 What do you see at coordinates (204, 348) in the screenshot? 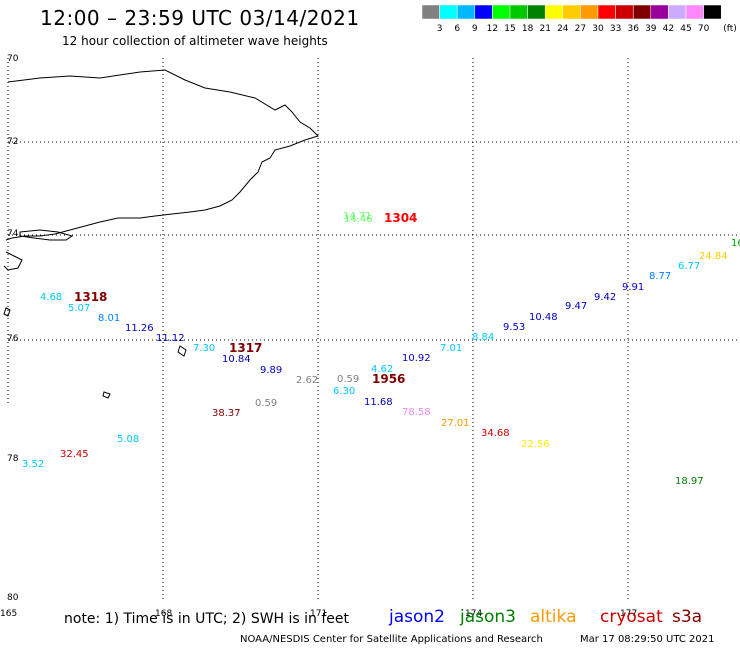
I see `wave-height-label: 7.30` at bounding box center [204, 348].